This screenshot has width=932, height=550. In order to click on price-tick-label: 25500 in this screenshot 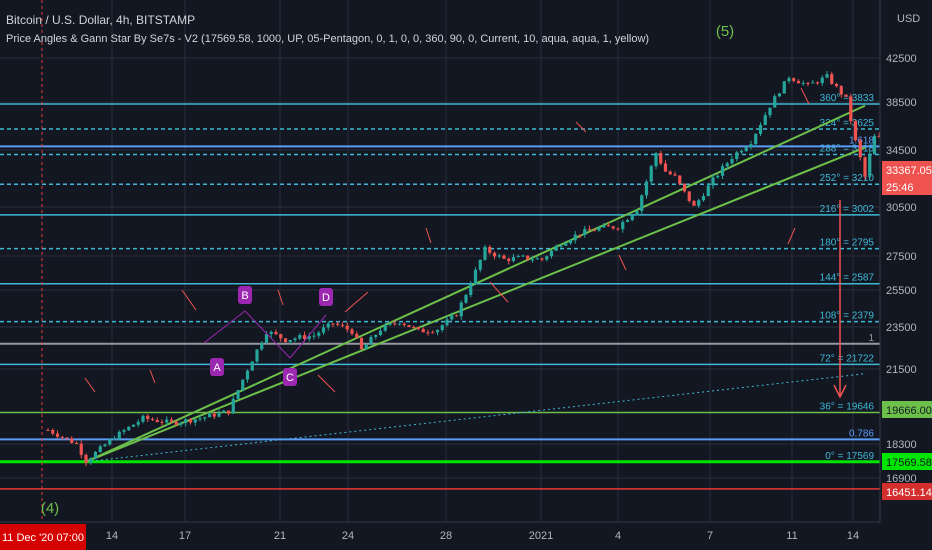, I will do `click(901, 291)`.